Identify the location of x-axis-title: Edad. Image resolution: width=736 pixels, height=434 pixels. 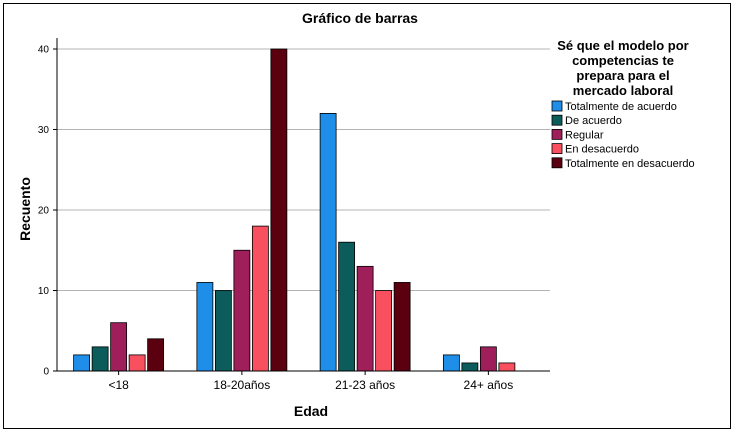
(311, 411).